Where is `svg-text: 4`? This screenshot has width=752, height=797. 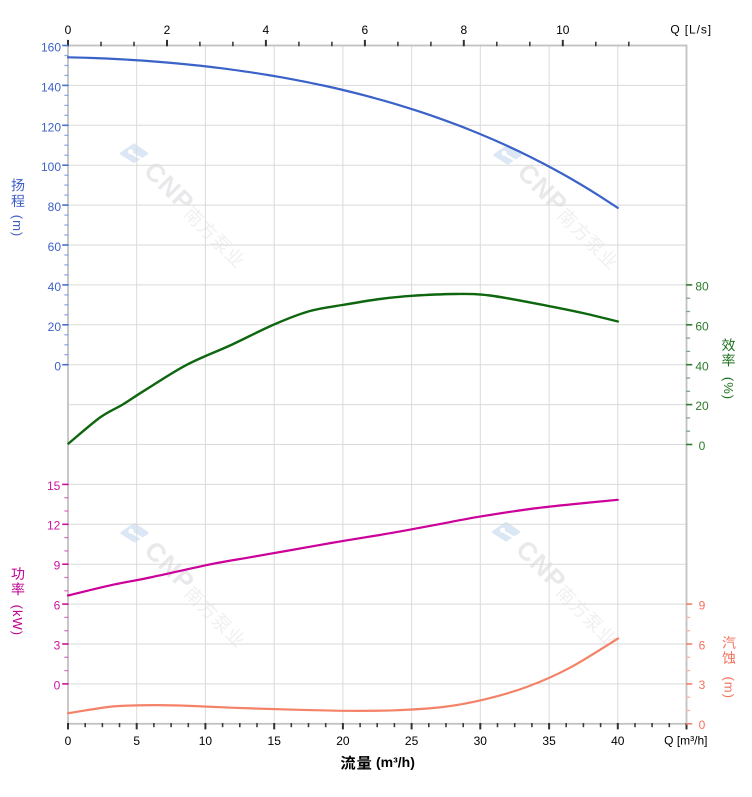 svg-text: 4 is located at coordinates (266, 30).